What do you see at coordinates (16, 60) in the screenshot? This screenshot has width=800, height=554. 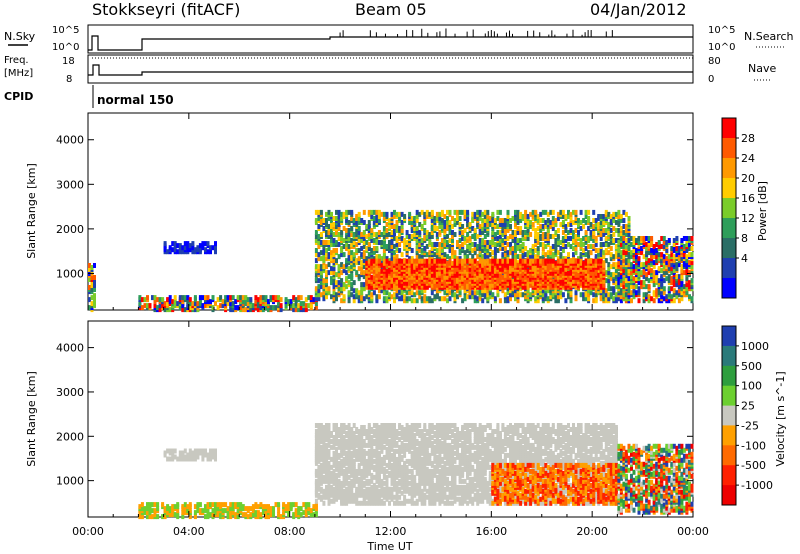 I see `freq-label: Freq.` at bounding box center [16, 60].